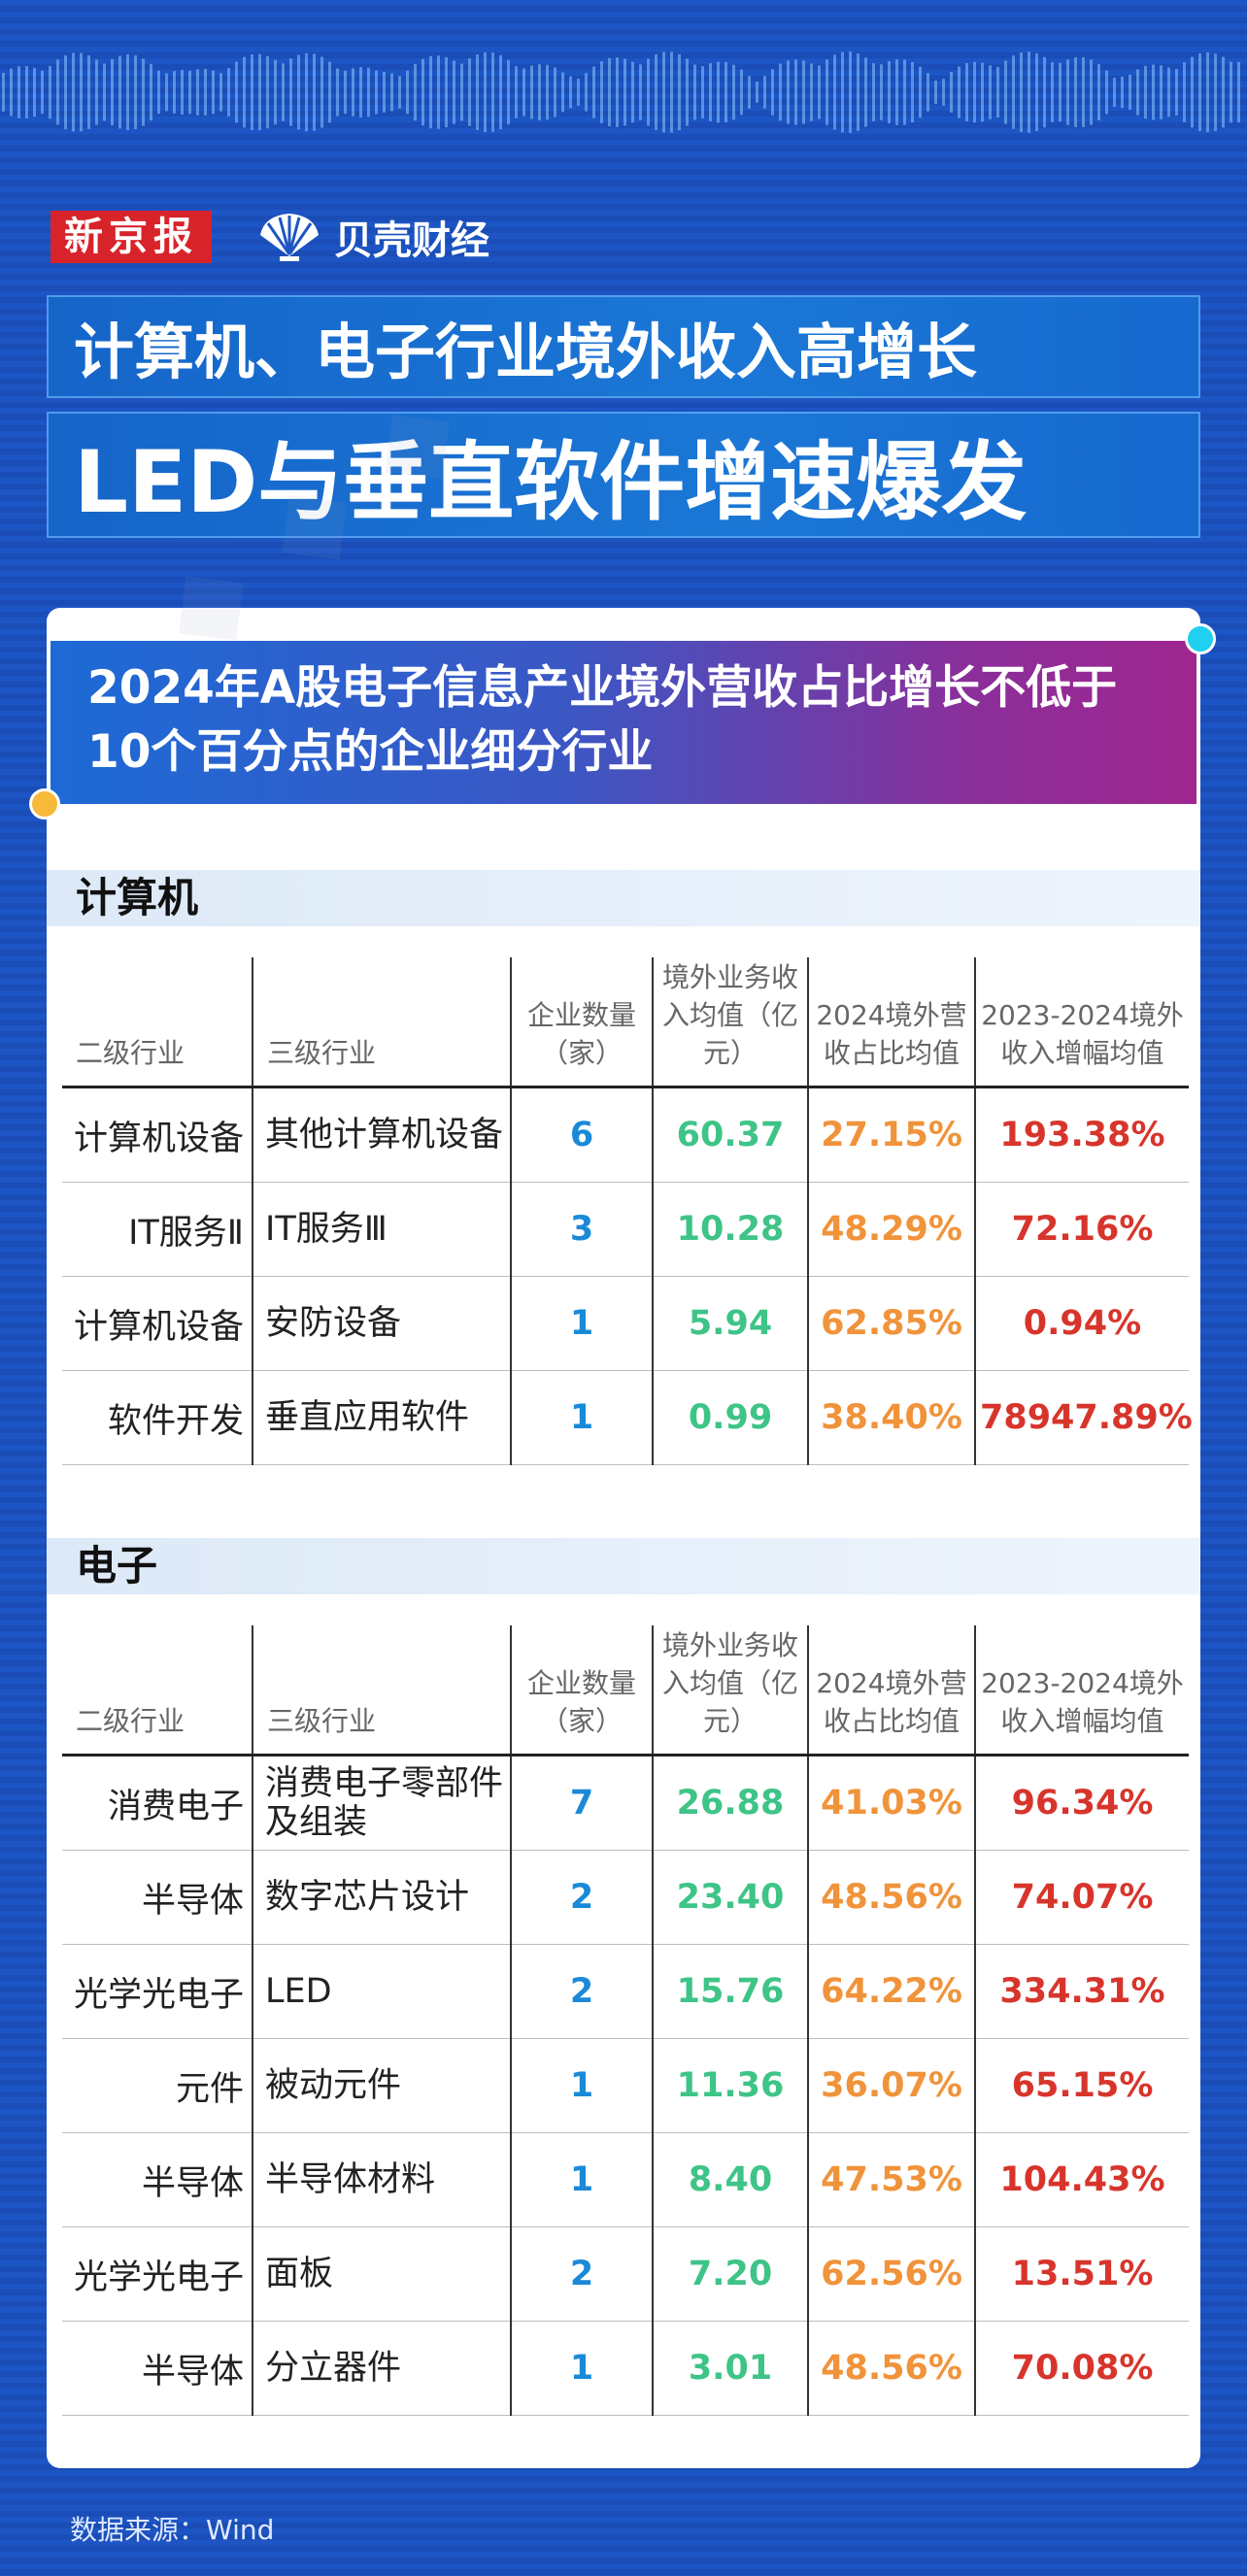  Describe the element at coordinates (731, 1992) in the screenshot. I see `cell-revenue: 15.76` at that location.